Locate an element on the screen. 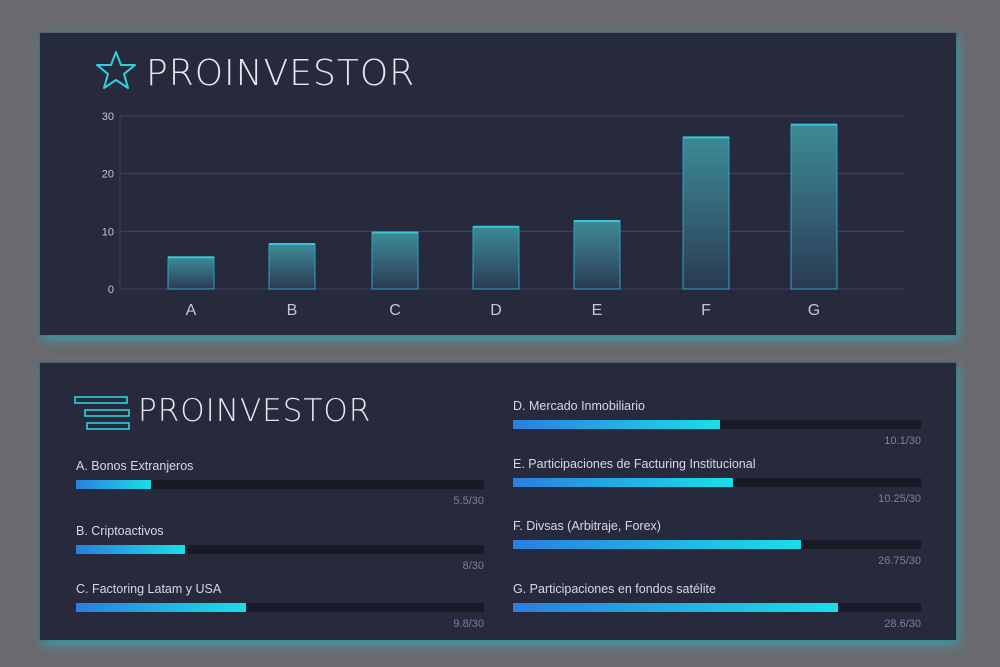 The image size is (1000, 667). allocation-value: 10.1/30 is located at coordinates (902, 441).